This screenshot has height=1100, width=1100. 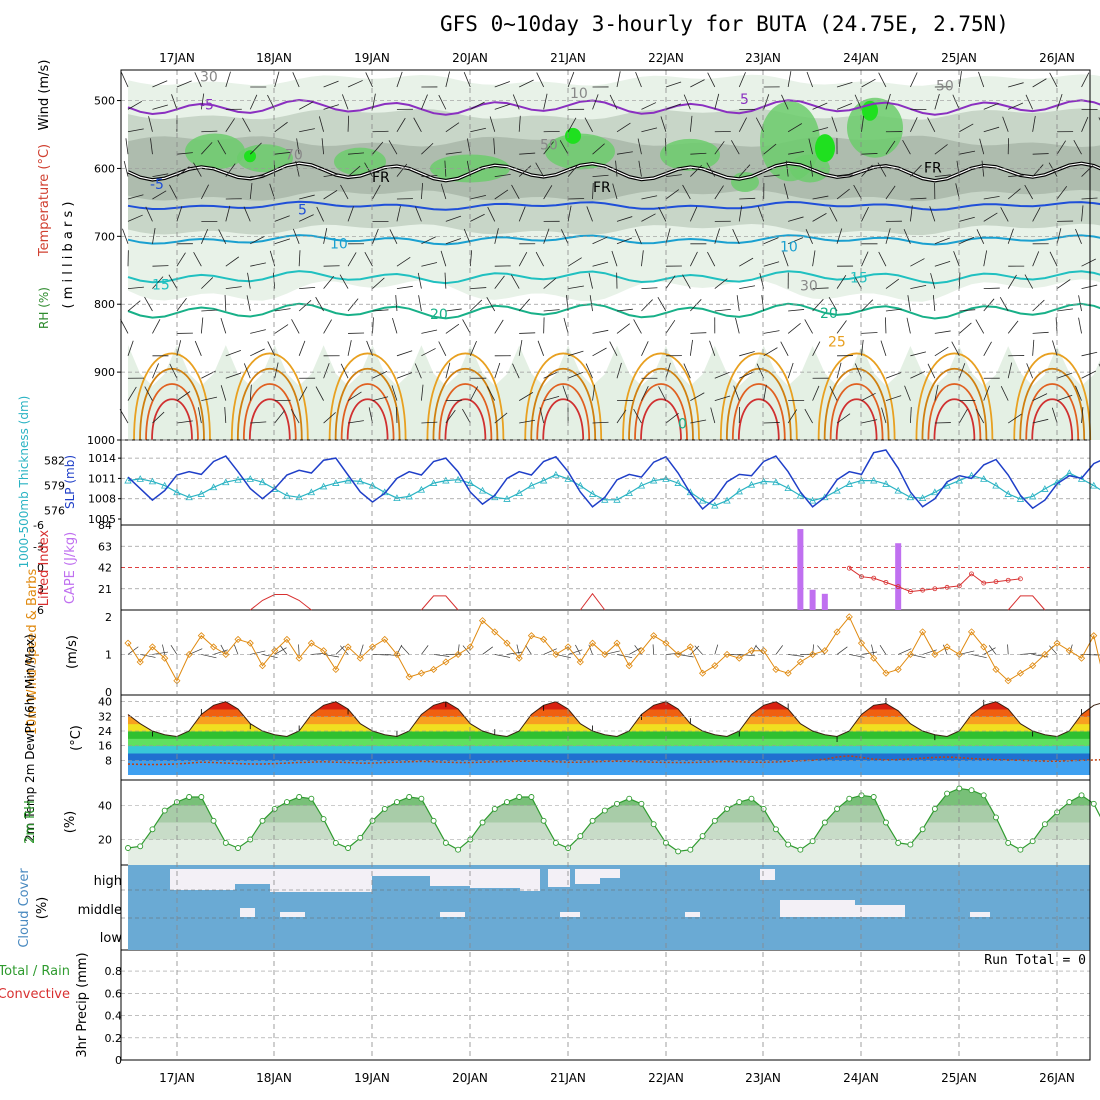 What do you see at coordinates (439, 315) in the screenshot?
I see `contour-label: 20` at bounding box center [439, 315].